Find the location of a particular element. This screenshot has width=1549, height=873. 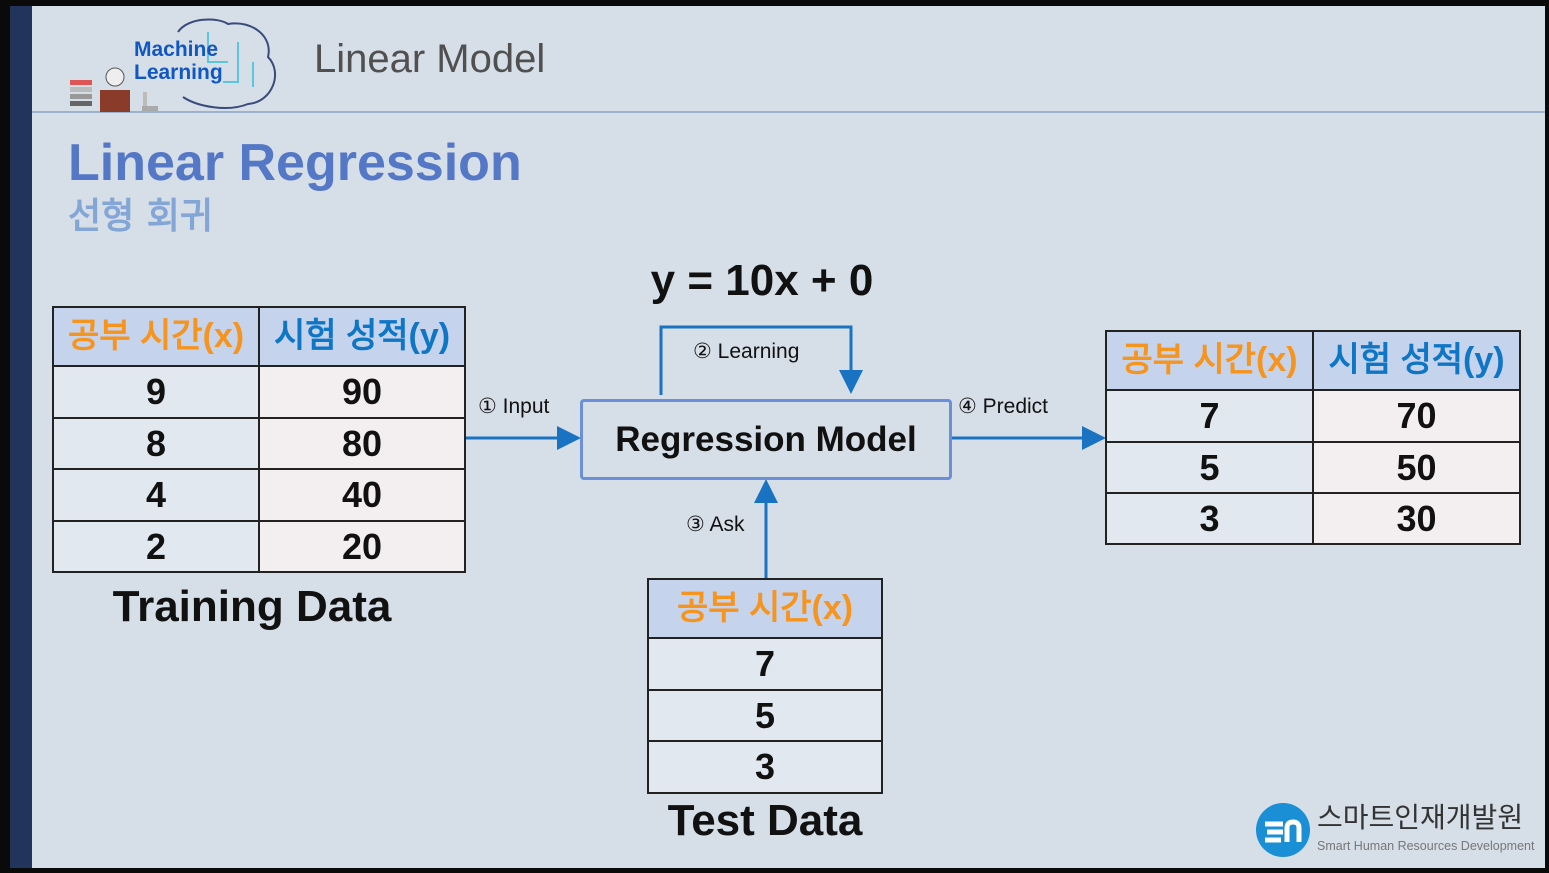

prediction-table: 공부 시간(x) 시험 성적(y) 7 70 5 50 3 30 is located at coordinates (1313, 437).